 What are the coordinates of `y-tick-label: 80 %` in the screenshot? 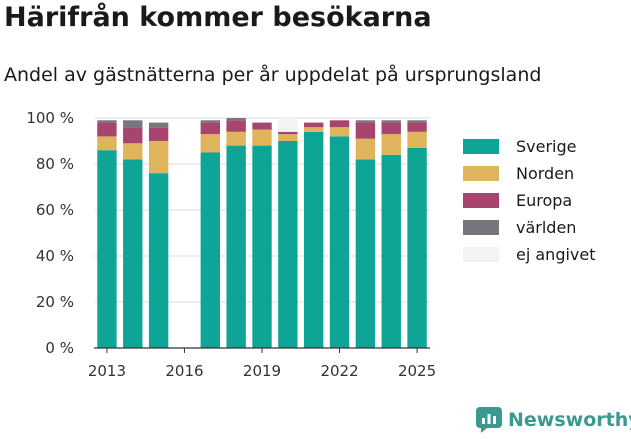 It's located at (55, 164).